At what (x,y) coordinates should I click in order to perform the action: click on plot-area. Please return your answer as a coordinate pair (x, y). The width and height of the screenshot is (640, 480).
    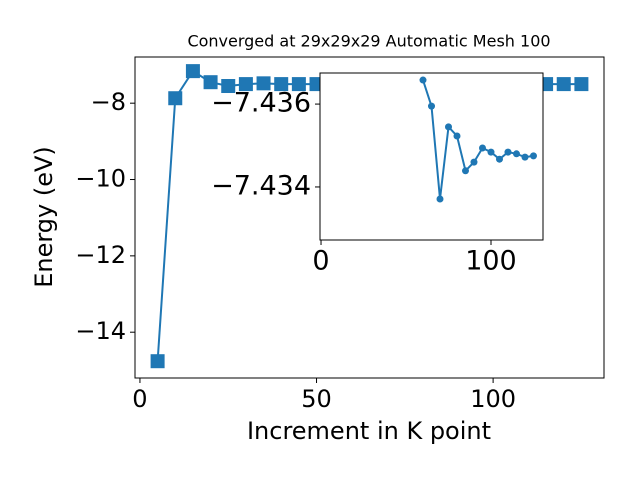
    Looking at the image, I should click on (431, 156).